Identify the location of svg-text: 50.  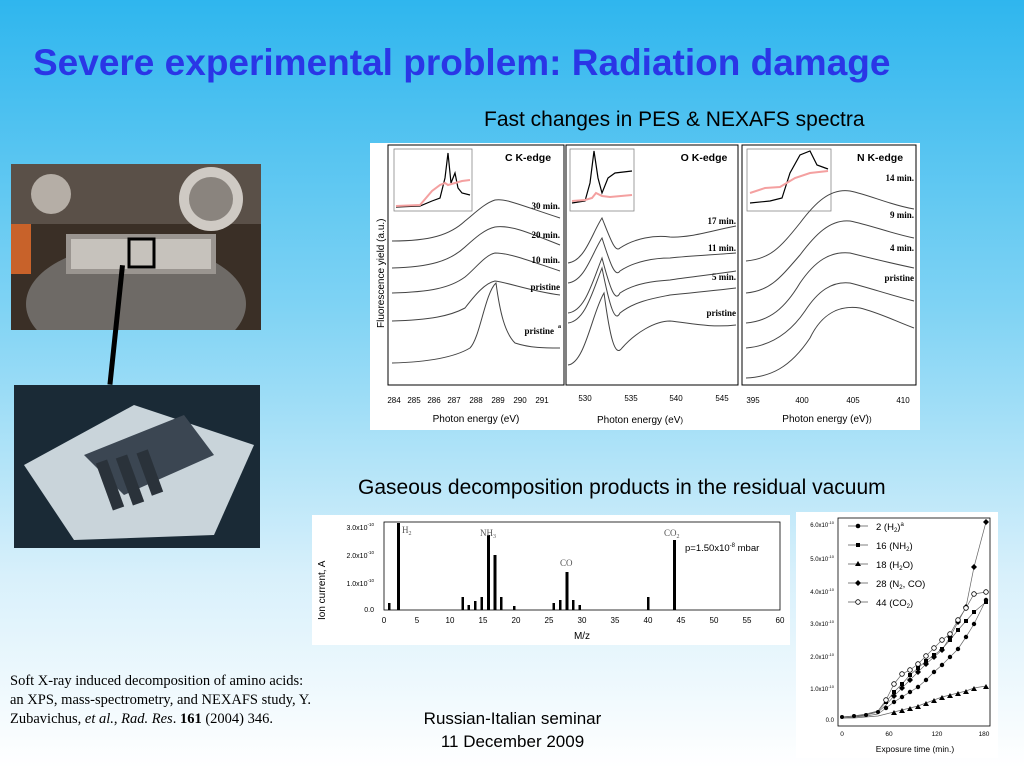
(714, 620).